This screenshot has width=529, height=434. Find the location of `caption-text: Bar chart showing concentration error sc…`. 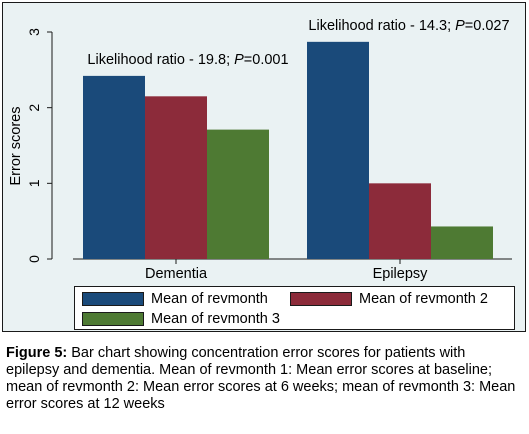

caption-text: Bar chart showing concentration error sc… is located at coordinates (261, 378).